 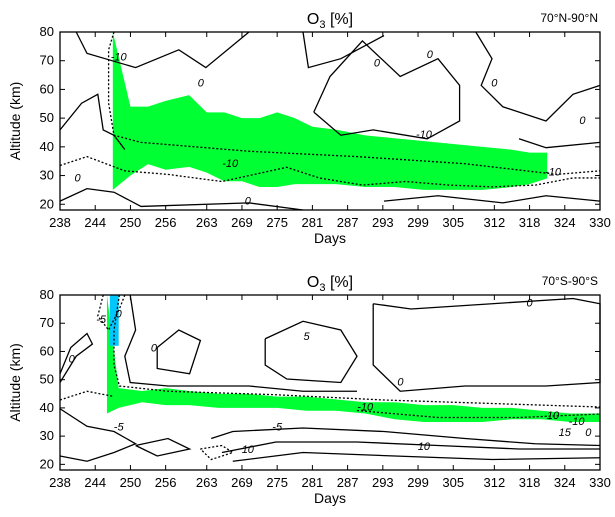 I want to click on panel-title: O3 [%], so click(x=330, y=284).